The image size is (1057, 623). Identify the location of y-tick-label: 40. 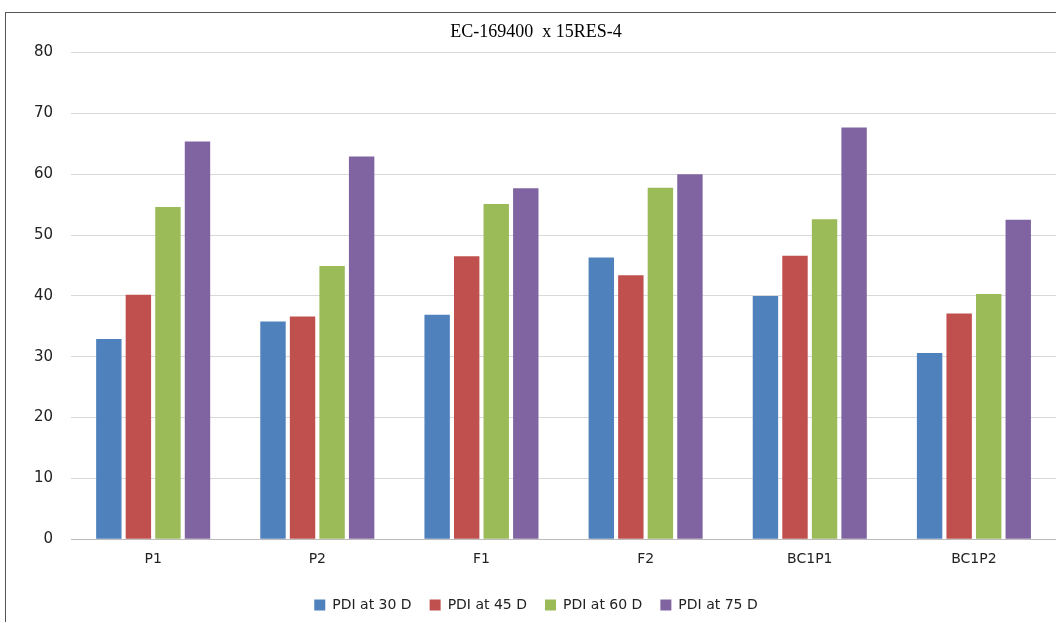
(43, 294).